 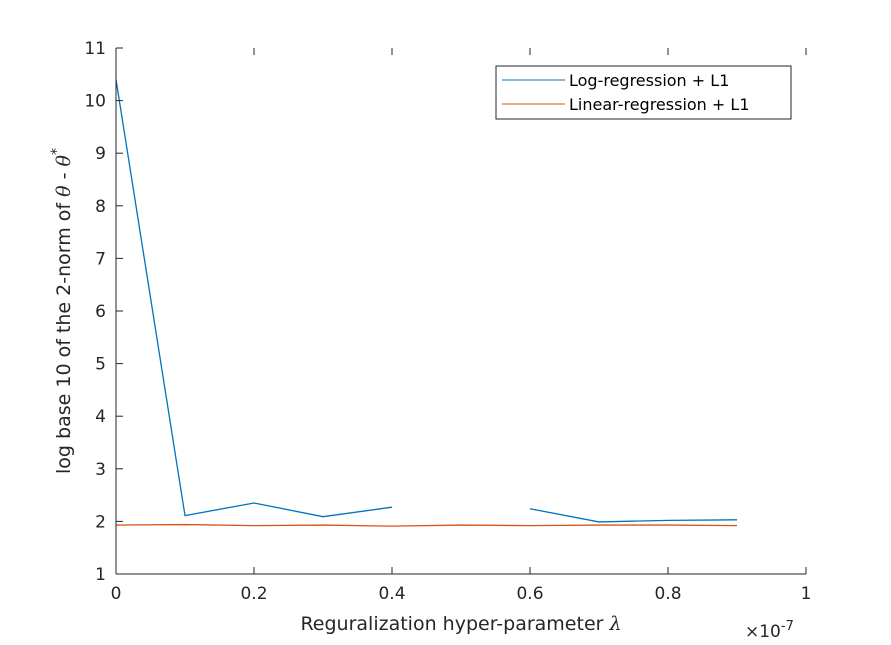 I want to click on x-multiplier-base: ×10, so click(x=763, y=632).